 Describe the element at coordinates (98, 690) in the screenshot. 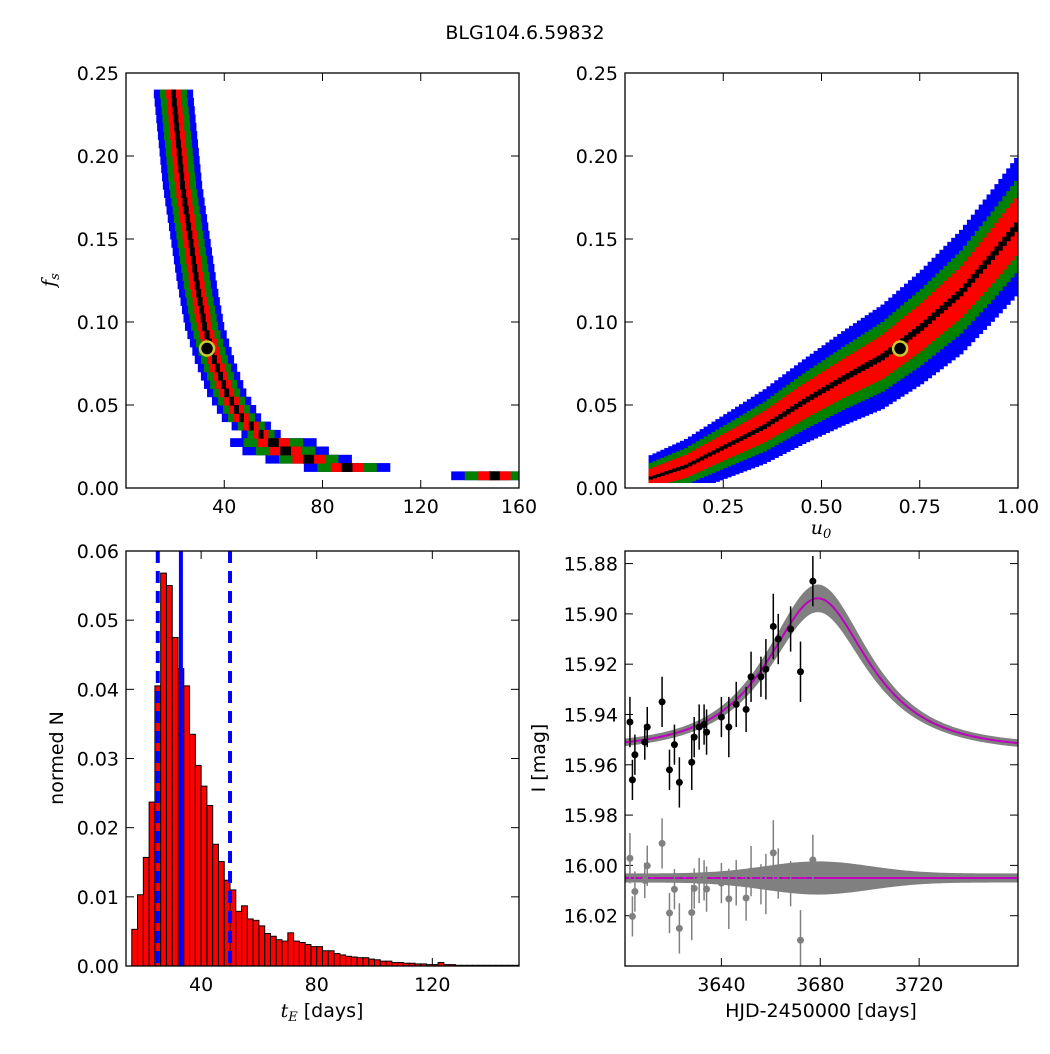

I see `y-tick-label: 0.04` at that location.